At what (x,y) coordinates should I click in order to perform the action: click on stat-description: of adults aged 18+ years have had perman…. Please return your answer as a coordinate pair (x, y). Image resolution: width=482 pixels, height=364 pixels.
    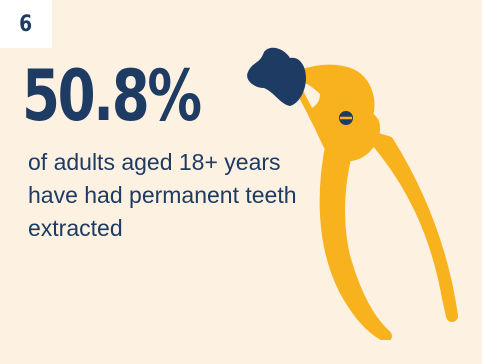
    Looking at the image, I should click on (162, 195).